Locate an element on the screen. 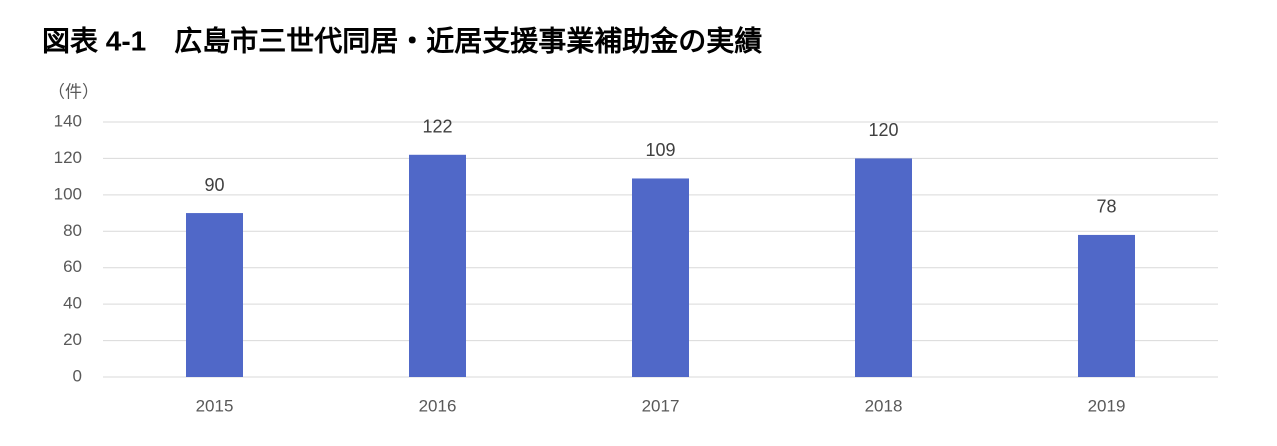 The height and width of the screenshot is (446, 1277). y-tick-label: 80 is located at coordinates (72, 230).